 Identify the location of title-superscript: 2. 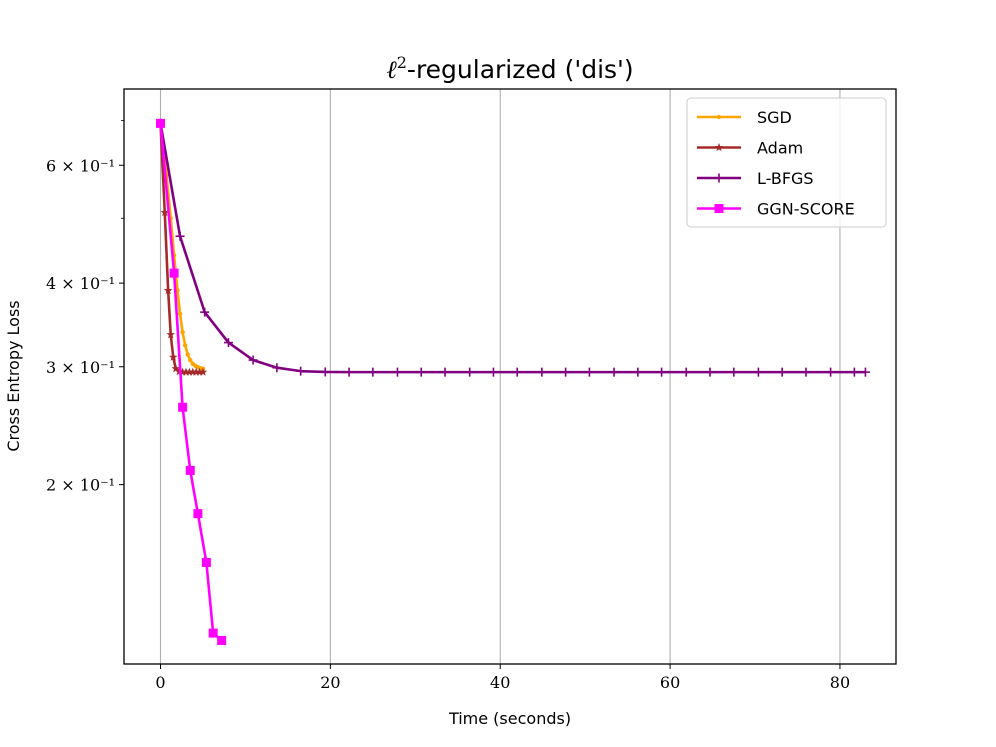
(402, 62).